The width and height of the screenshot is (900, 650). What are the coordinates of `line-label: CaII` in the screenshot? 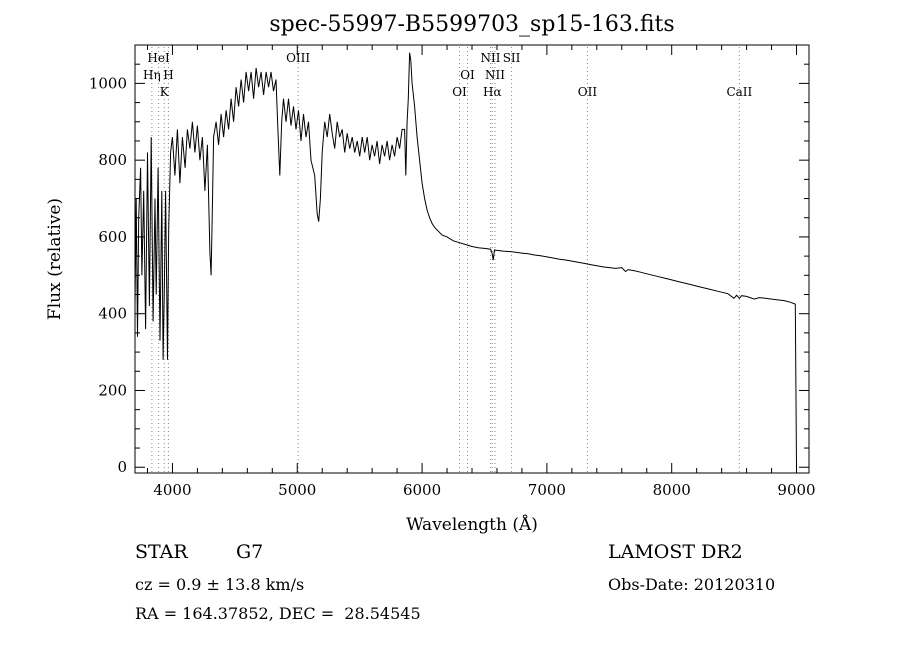 It's located at (739, 92).